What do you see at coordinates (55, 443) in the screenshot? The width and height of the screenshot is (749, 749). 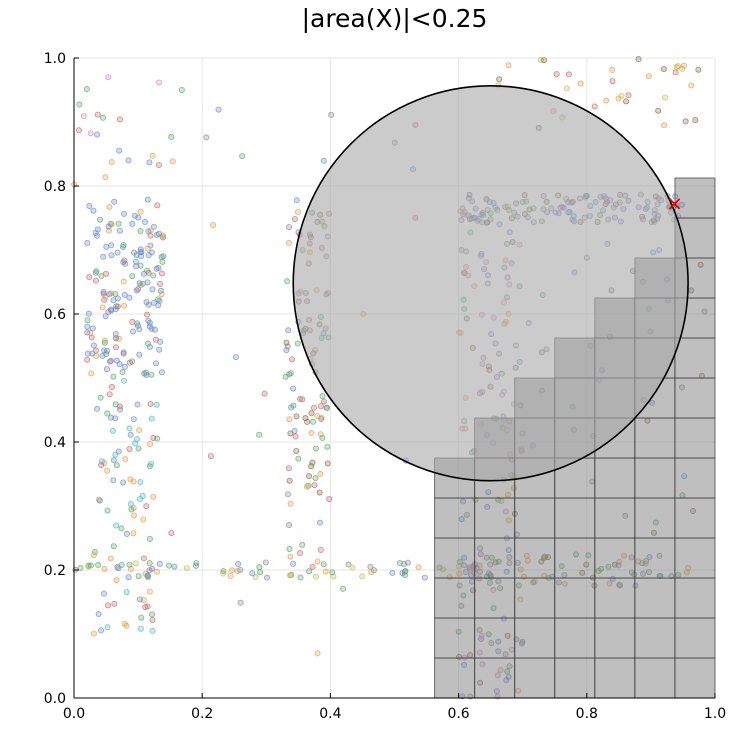 I see `y-tick-label: 0.4` at bounding box center [55, 443].